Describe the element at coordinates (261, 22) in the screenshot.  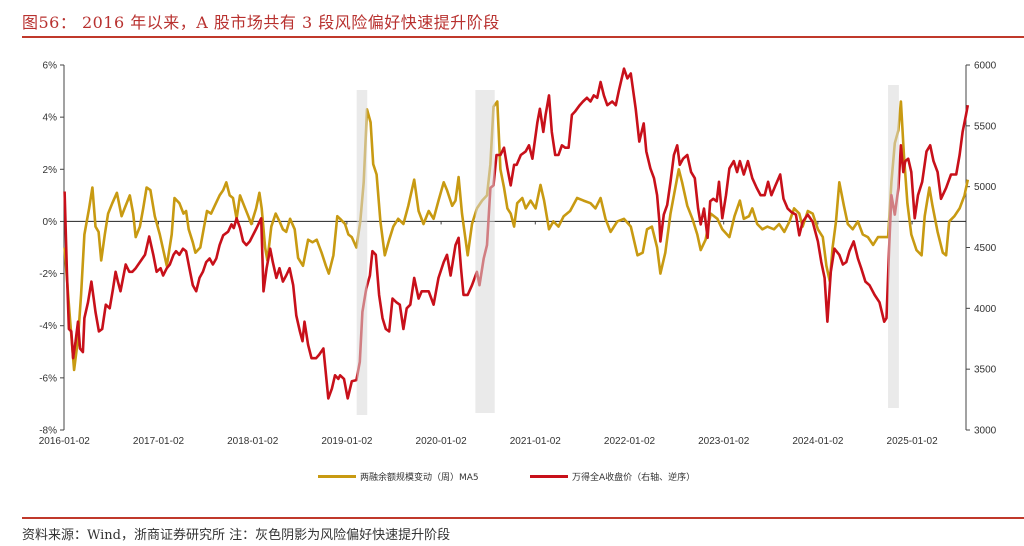
I see `figure-title: 图56： 2016 年以来，A 股市场共有 3 段风险偏好快速提升阶段` at that location.